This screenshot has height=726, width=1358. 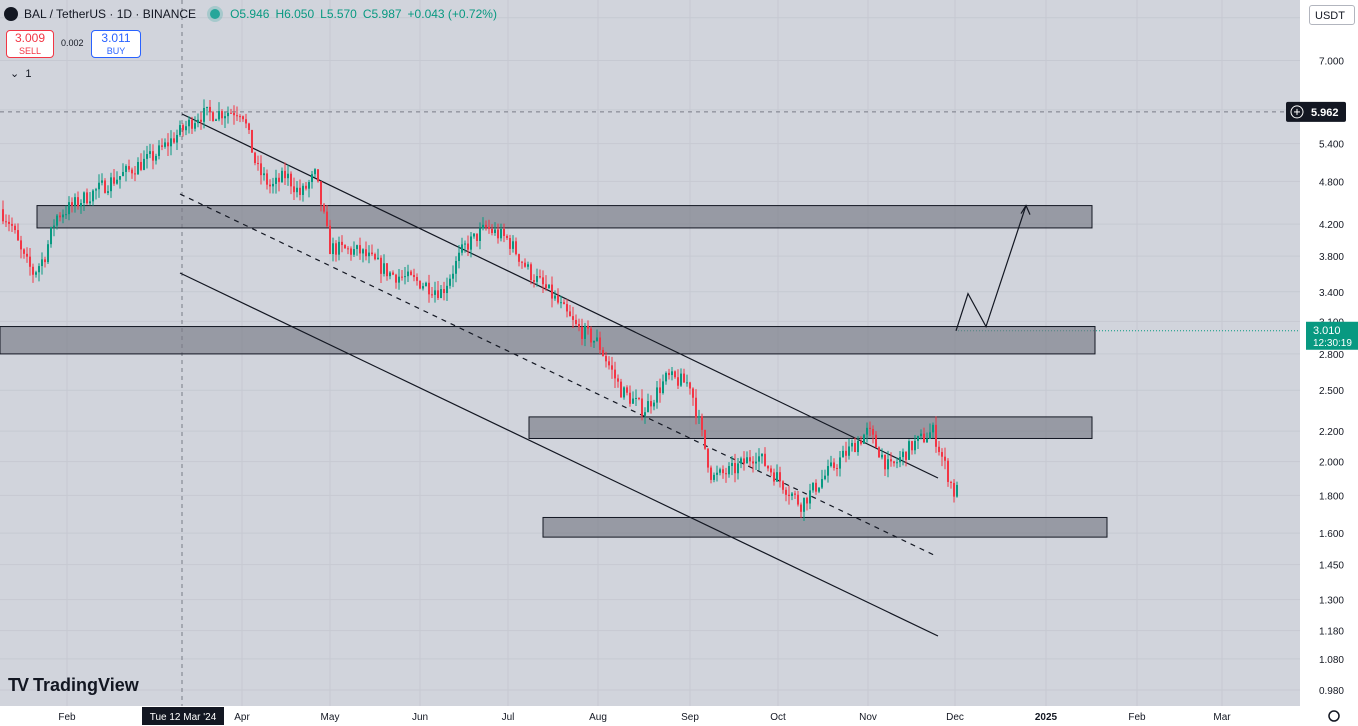 What do you see at coordinates (1331, 257) in the screenshot?
I see `price-tick-label: 3.800` at bounding box center [1331, 257].